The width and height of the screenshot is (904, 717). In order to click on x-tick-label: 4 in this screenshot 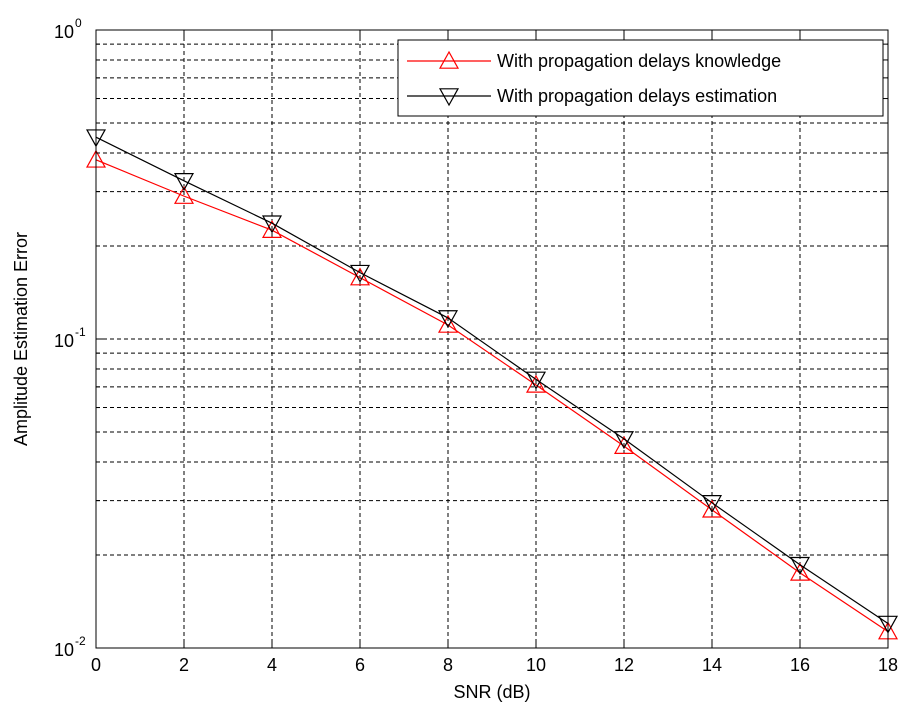, I will do `click(272, 665)`.